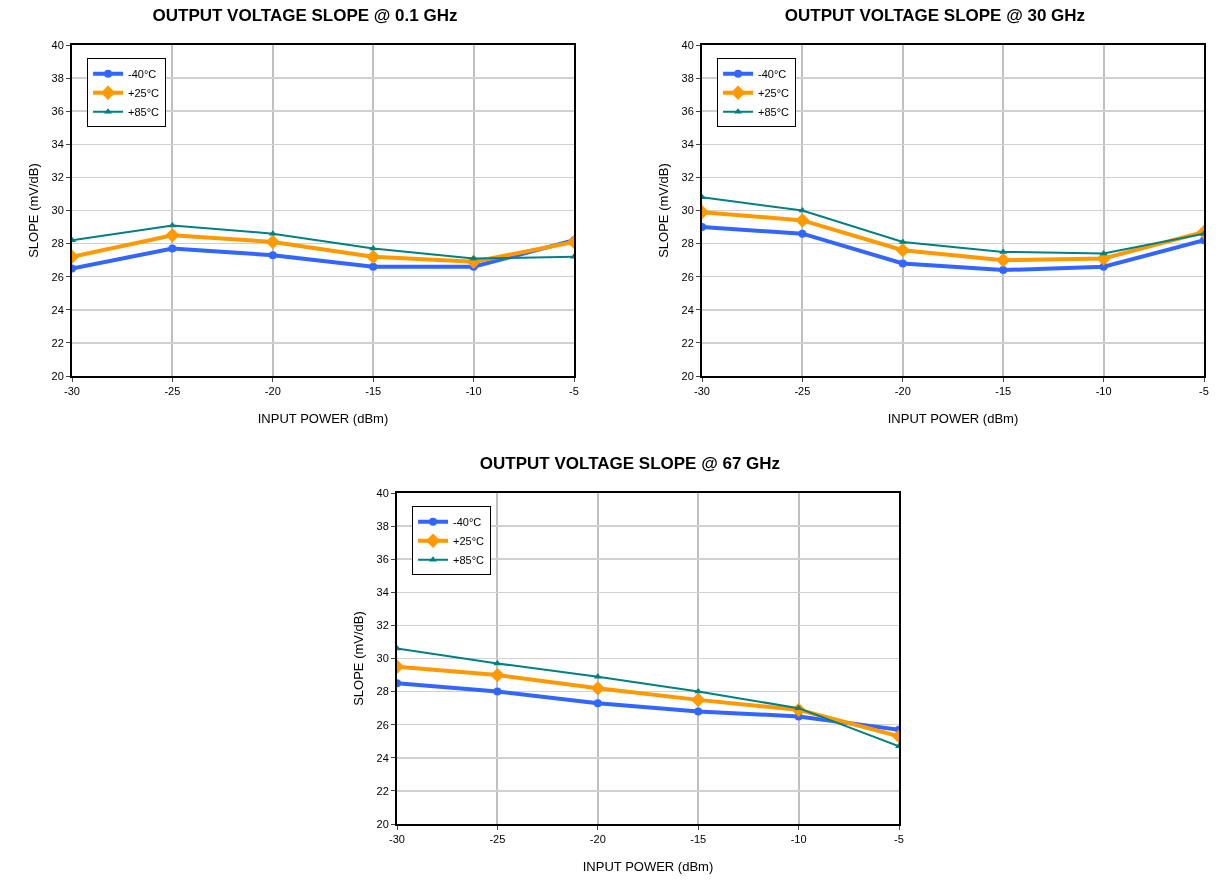 The height and width of the screenshot is (882, 1223). What do you see at coordinates (935, 16) in the screenshot?
I see `chart-title: OUTPUT VOLTAGE SLOPE @ 30 GHz` at bounding box center [935, 16].